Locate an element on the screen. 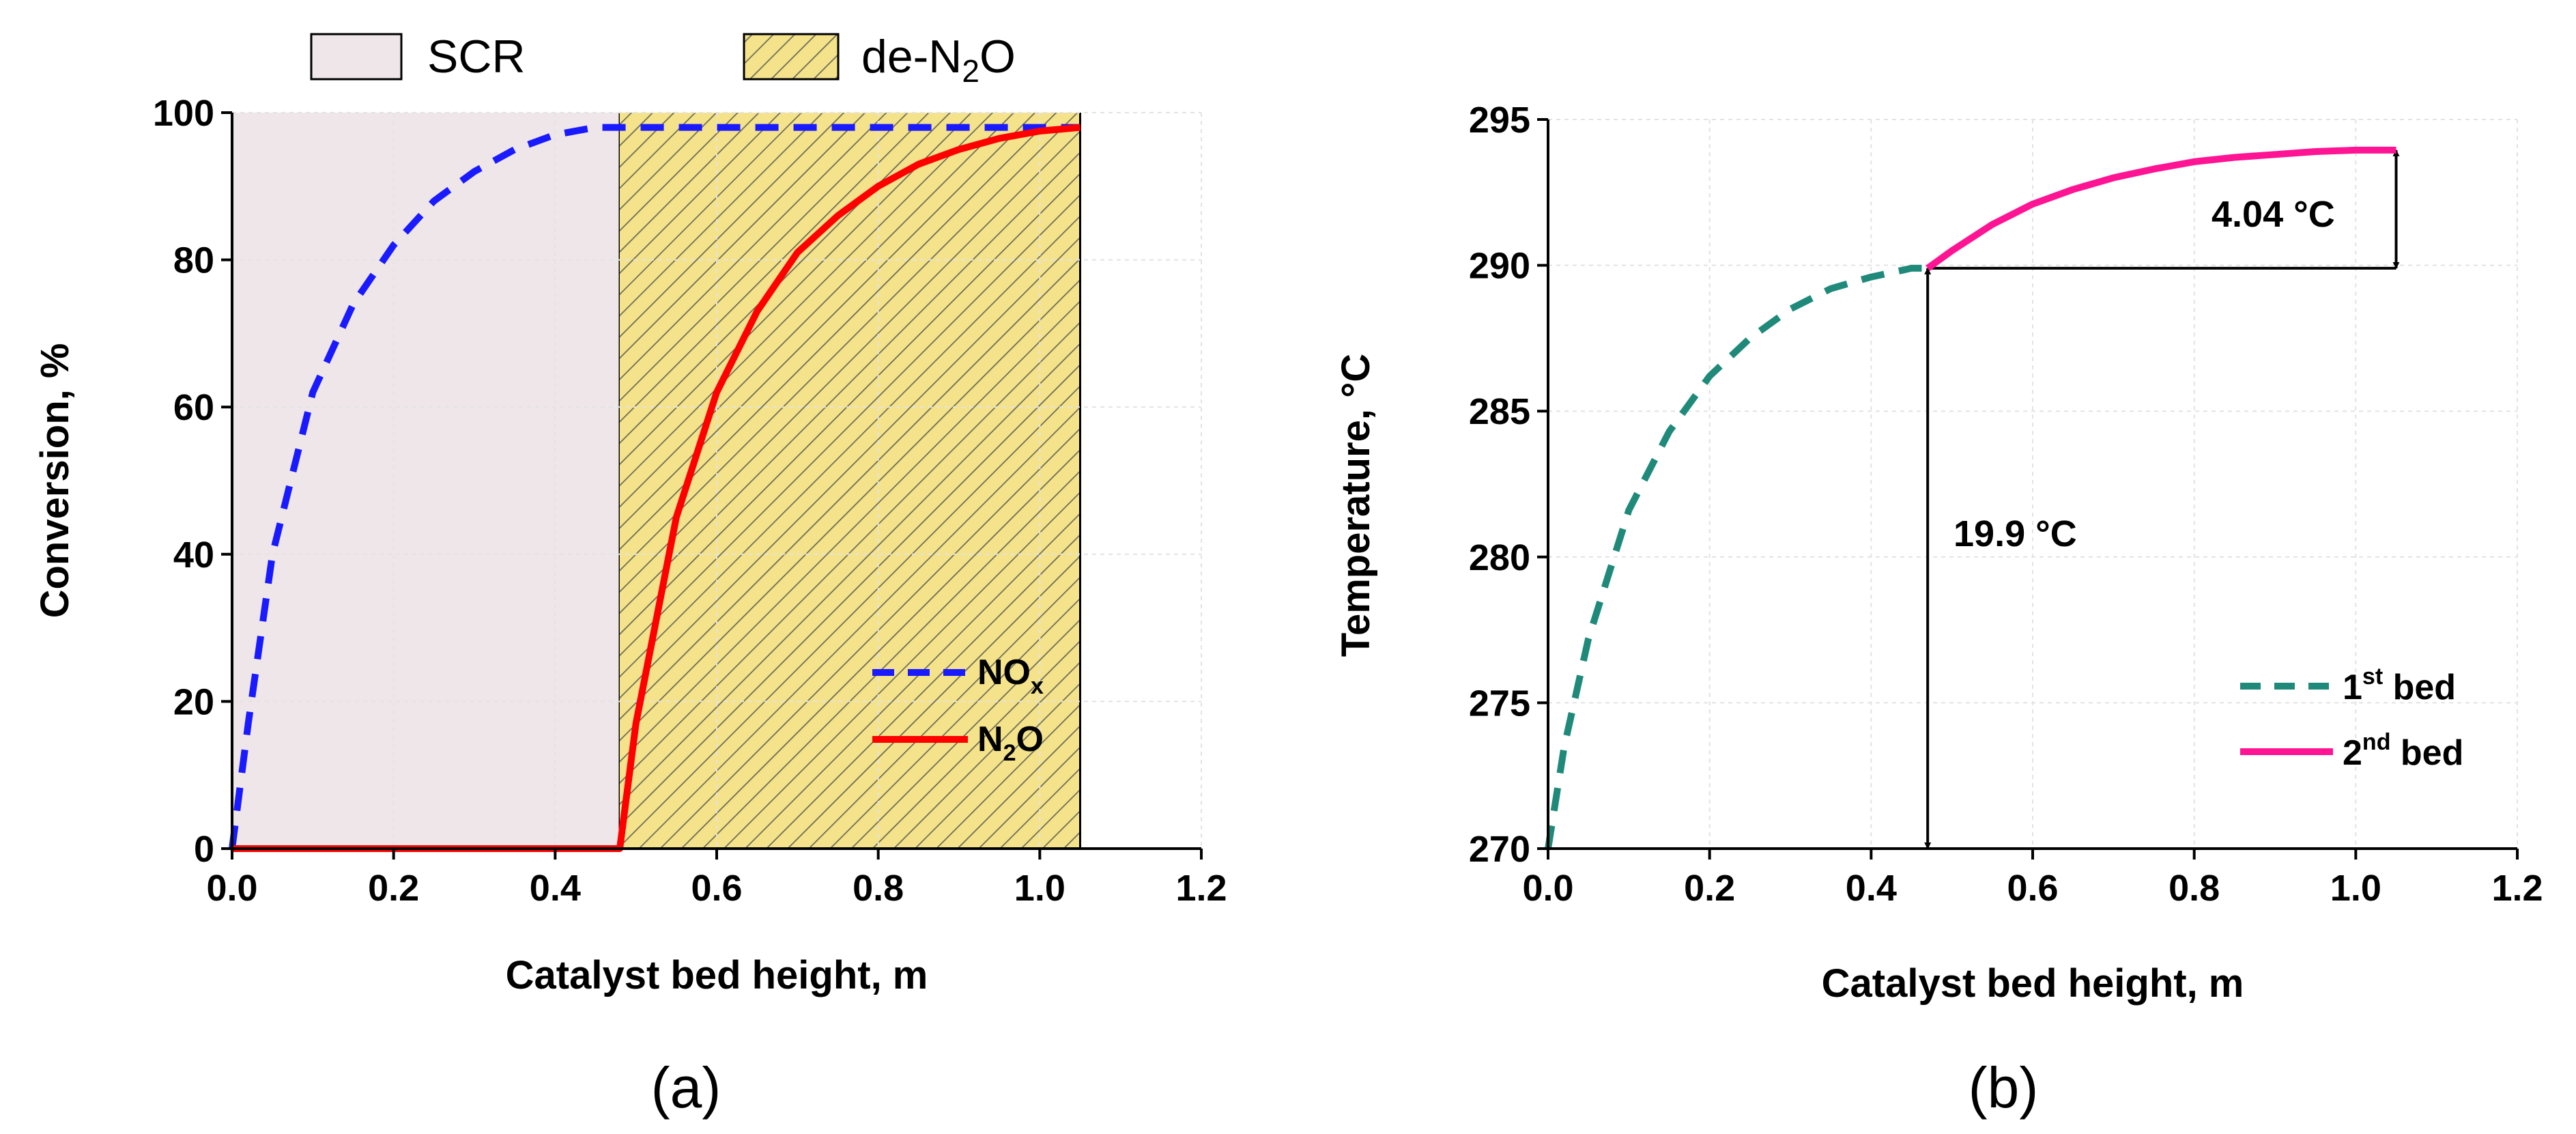  panel-label-a: (a) is located at coordinates (686, 1087).